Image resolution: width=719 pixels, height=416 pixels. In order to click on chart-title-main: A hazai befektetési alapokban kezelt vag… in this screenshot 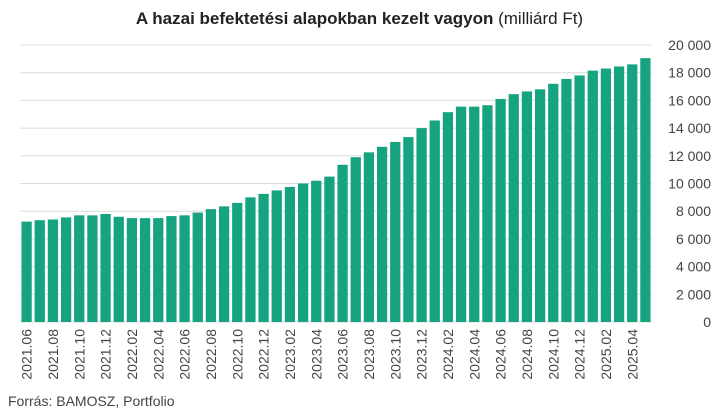, I will do `click(314, 18)`.